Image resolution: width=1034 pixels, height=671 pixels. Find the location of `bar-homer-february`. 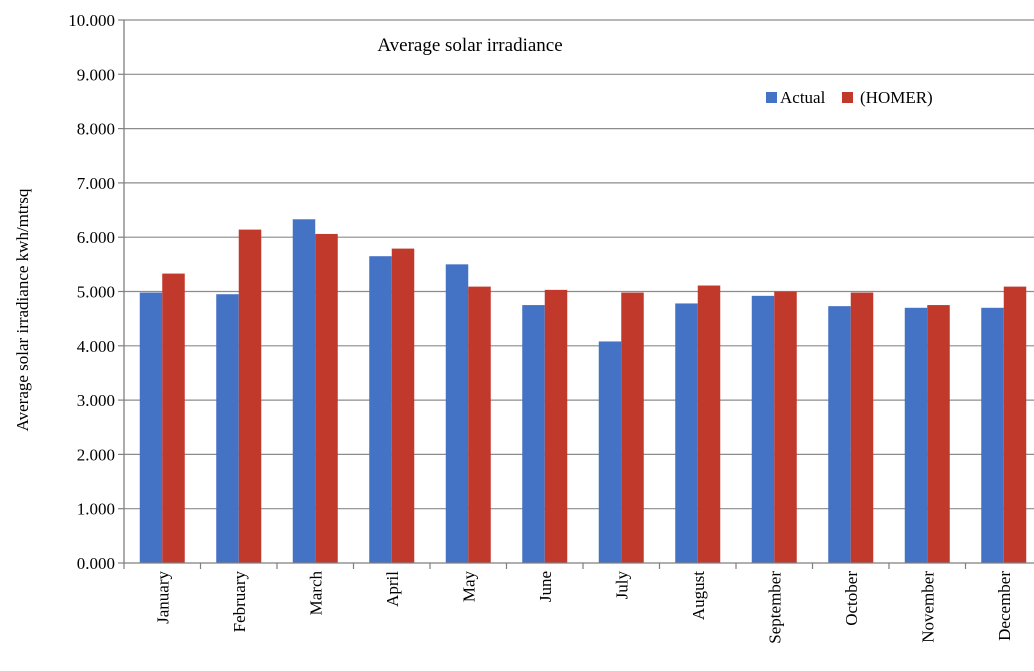

bar-homer-february is located at coordinates (250, 396).